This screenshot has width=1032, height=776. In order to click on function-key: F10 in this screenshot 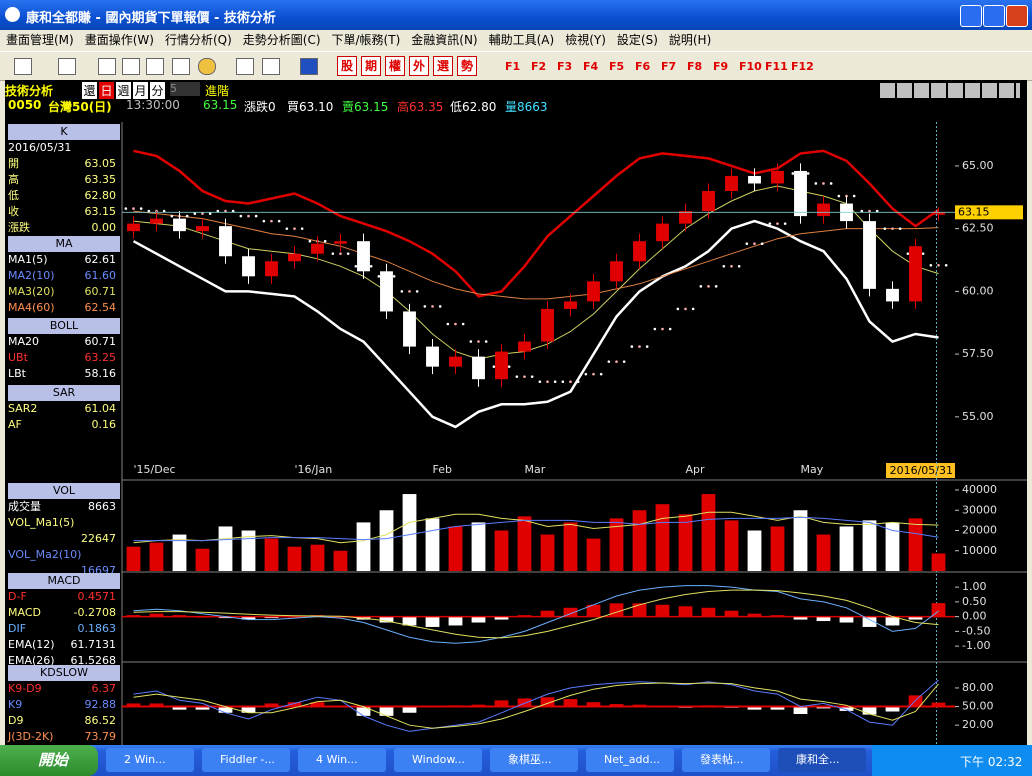, I will do `click(750, 66)`.